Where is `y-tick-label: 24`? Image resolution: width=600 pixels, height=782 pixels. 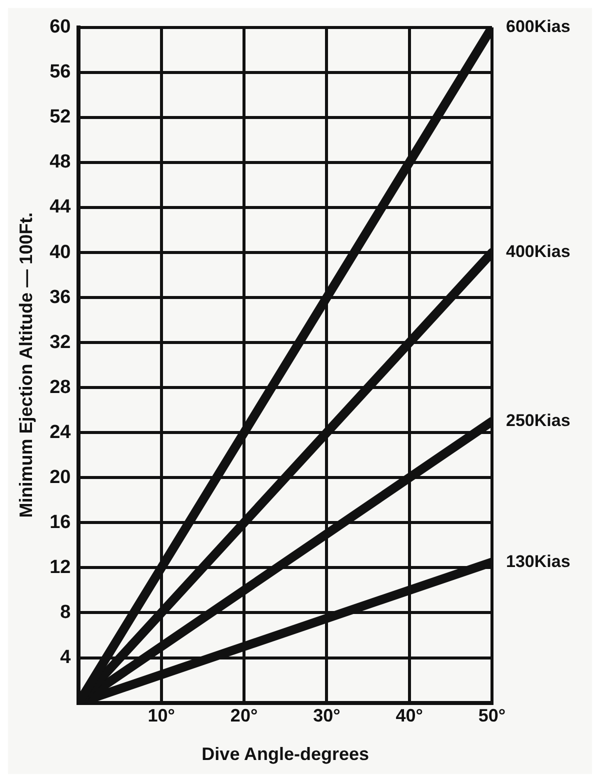 y-tick-label: 24 is located at coordinates (61, 432).